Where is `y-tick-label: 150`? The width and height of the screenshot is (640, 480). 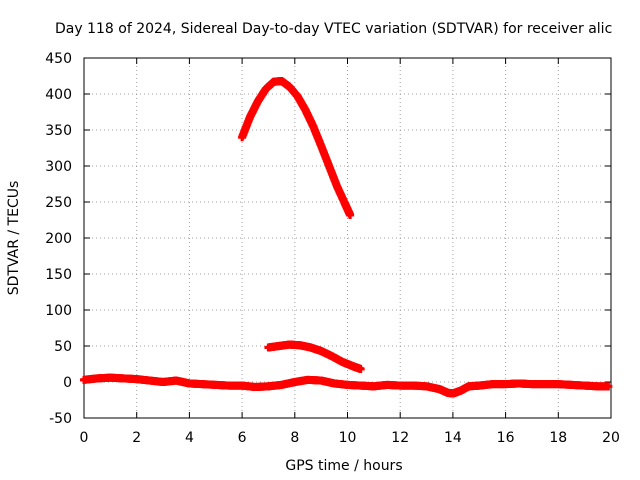 y-tick-label: 150 is located at coordinates (58, 275).